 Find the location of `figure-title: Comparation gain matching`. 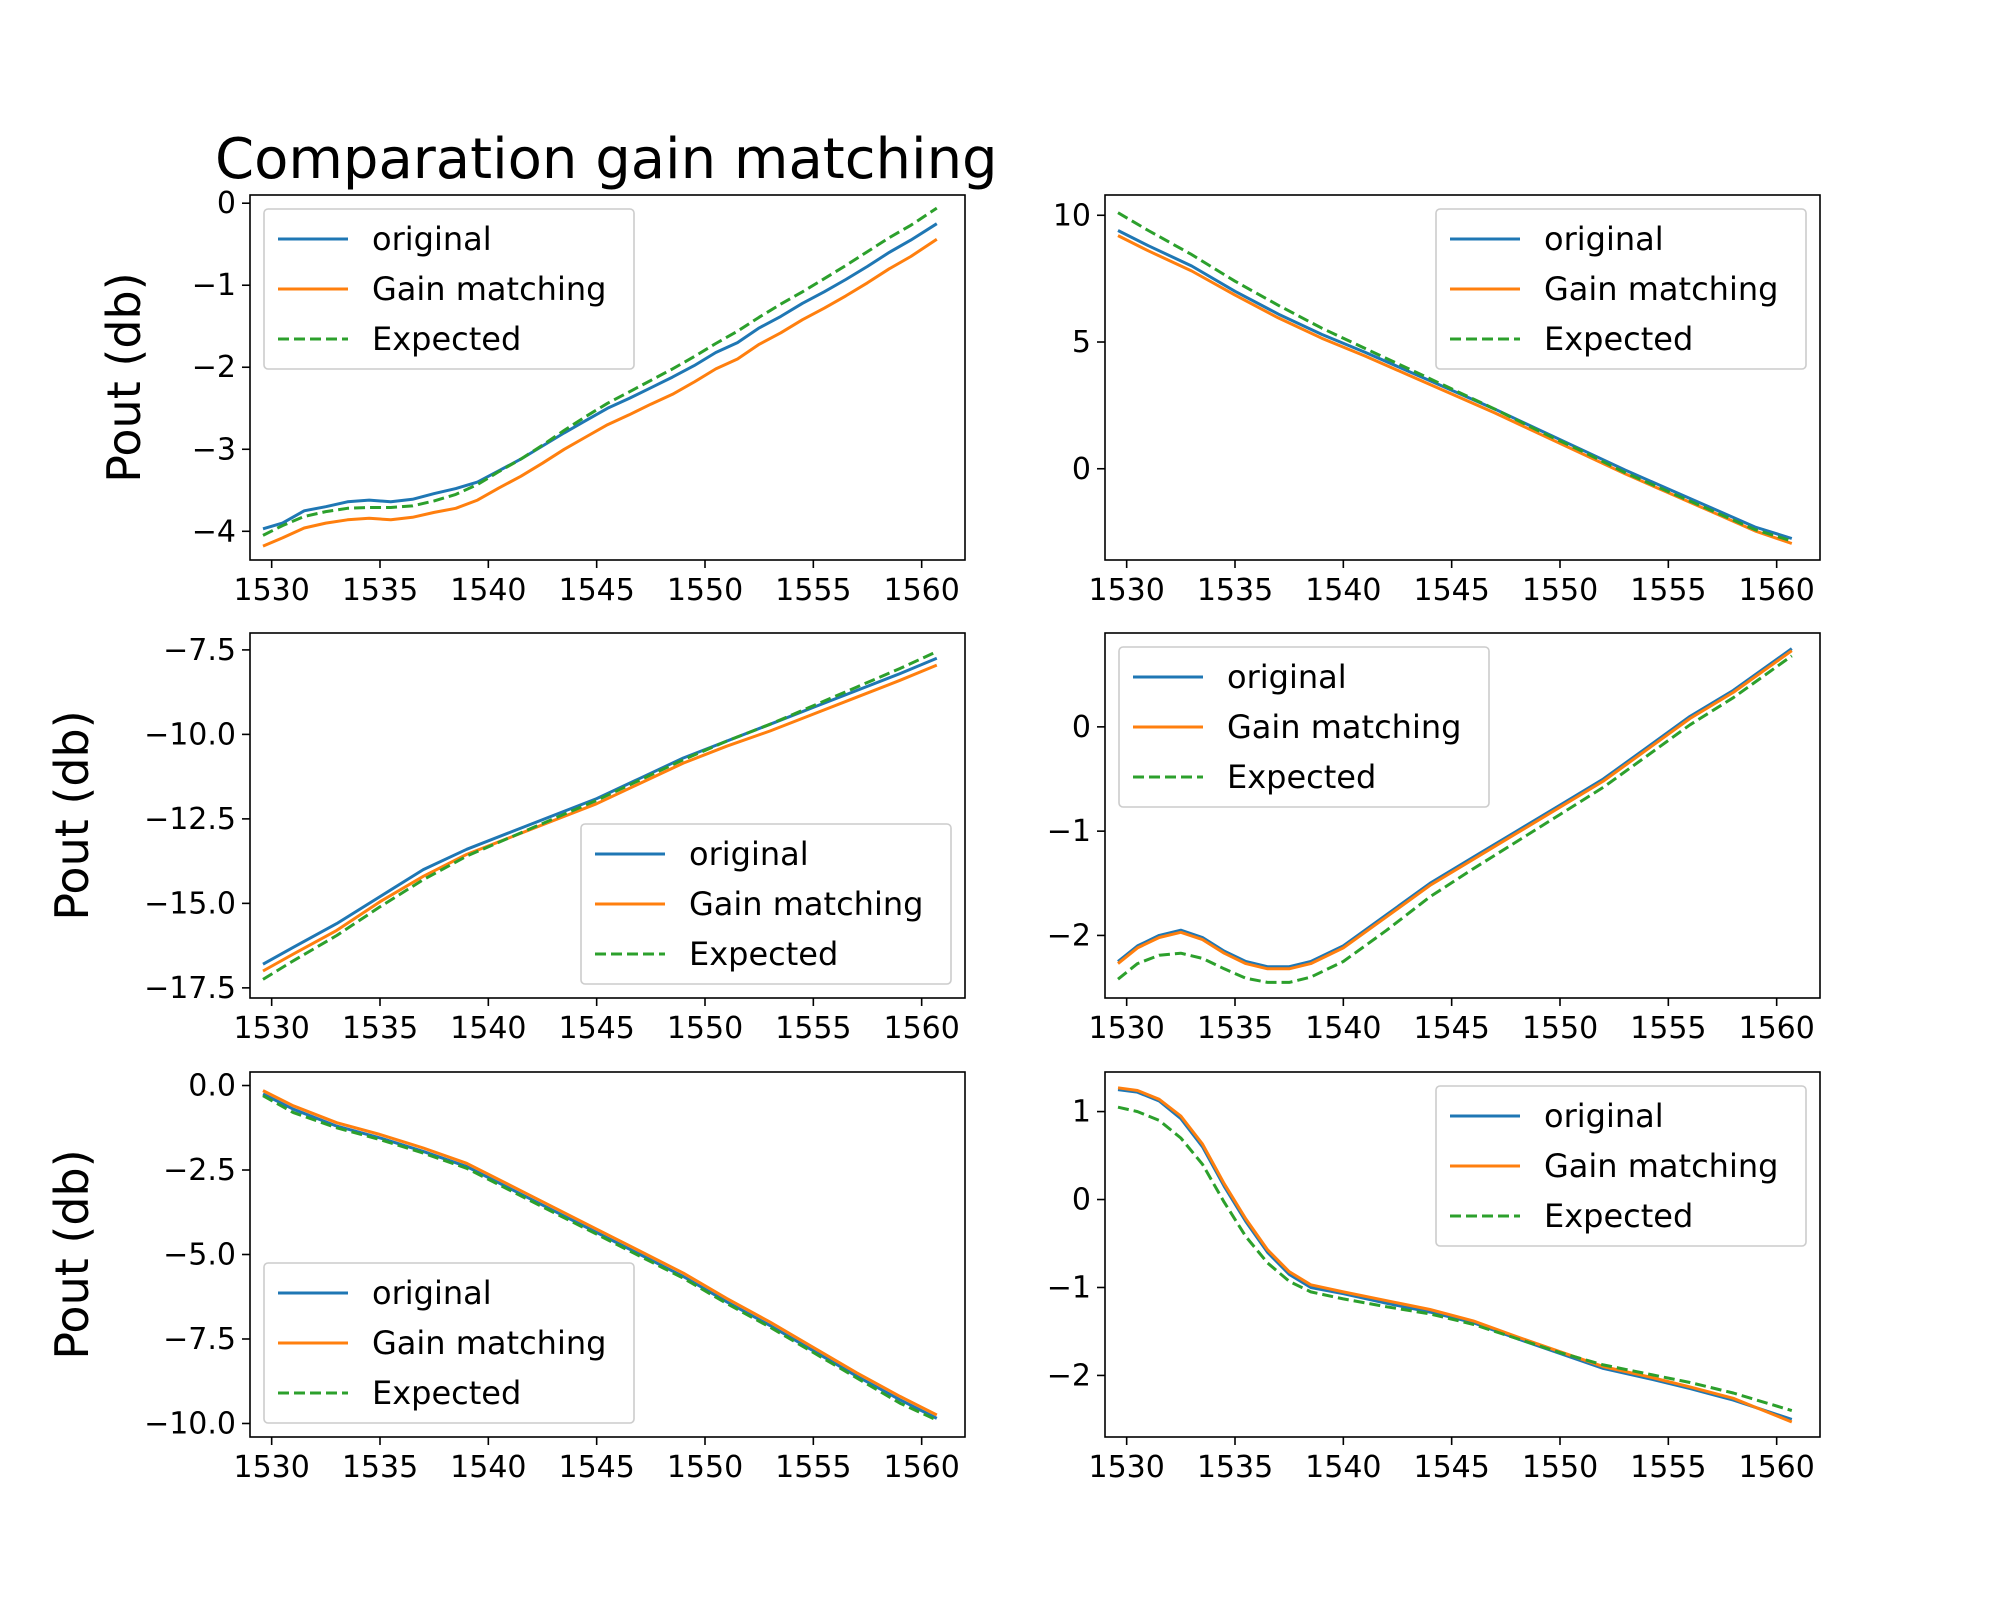

figure-title: Comparation gain matching is located at coordinates (606, 159).